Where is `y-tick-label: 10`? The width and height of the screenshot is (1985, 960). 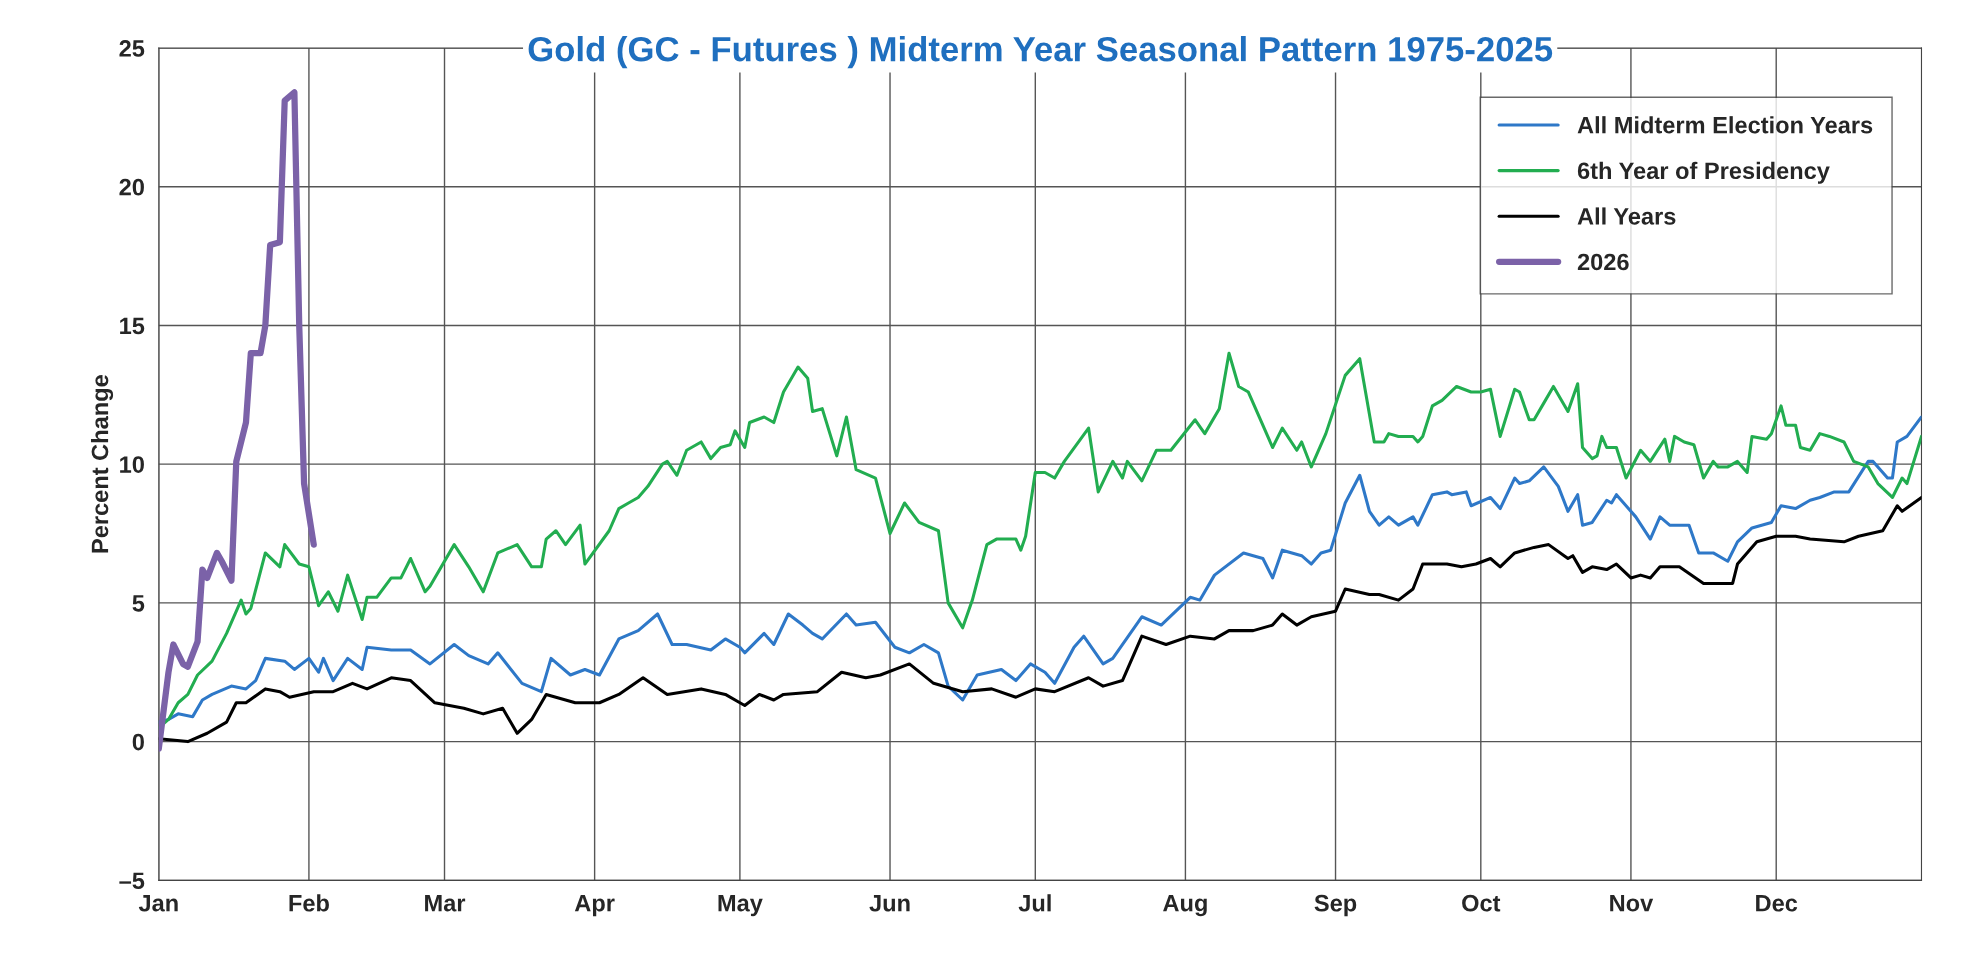 y-tick-label: 10 is located at coordinates (132, 464).